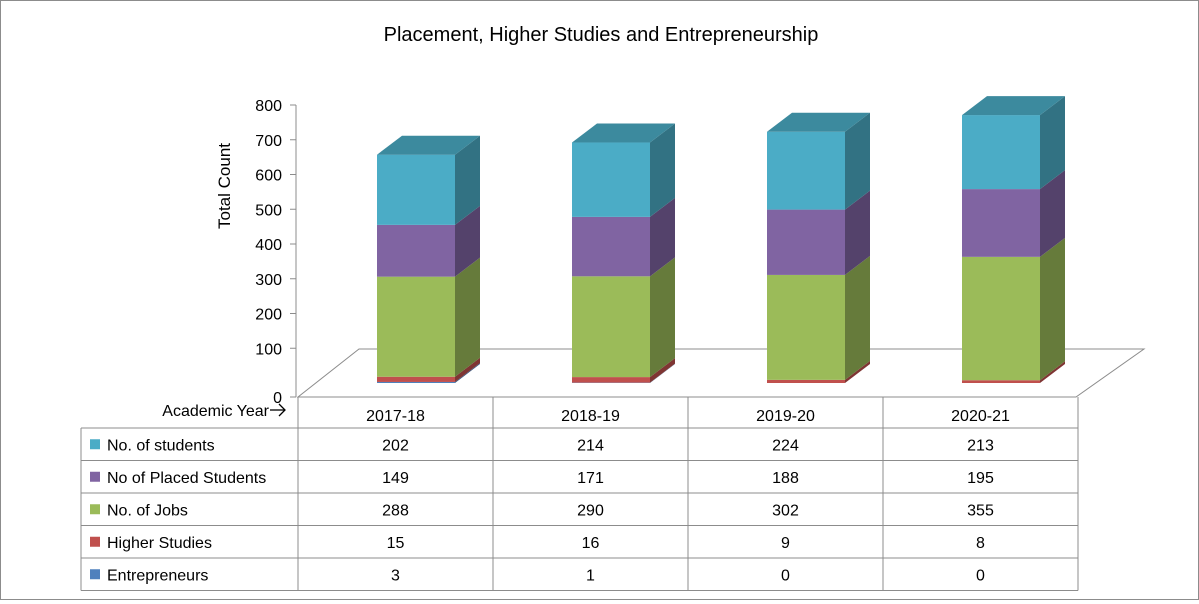 This screenshot has width=1199, height=604. Describe the element at coordinates (785, 543) in the screenshot. I see `table-cell-value: 9` at that location.